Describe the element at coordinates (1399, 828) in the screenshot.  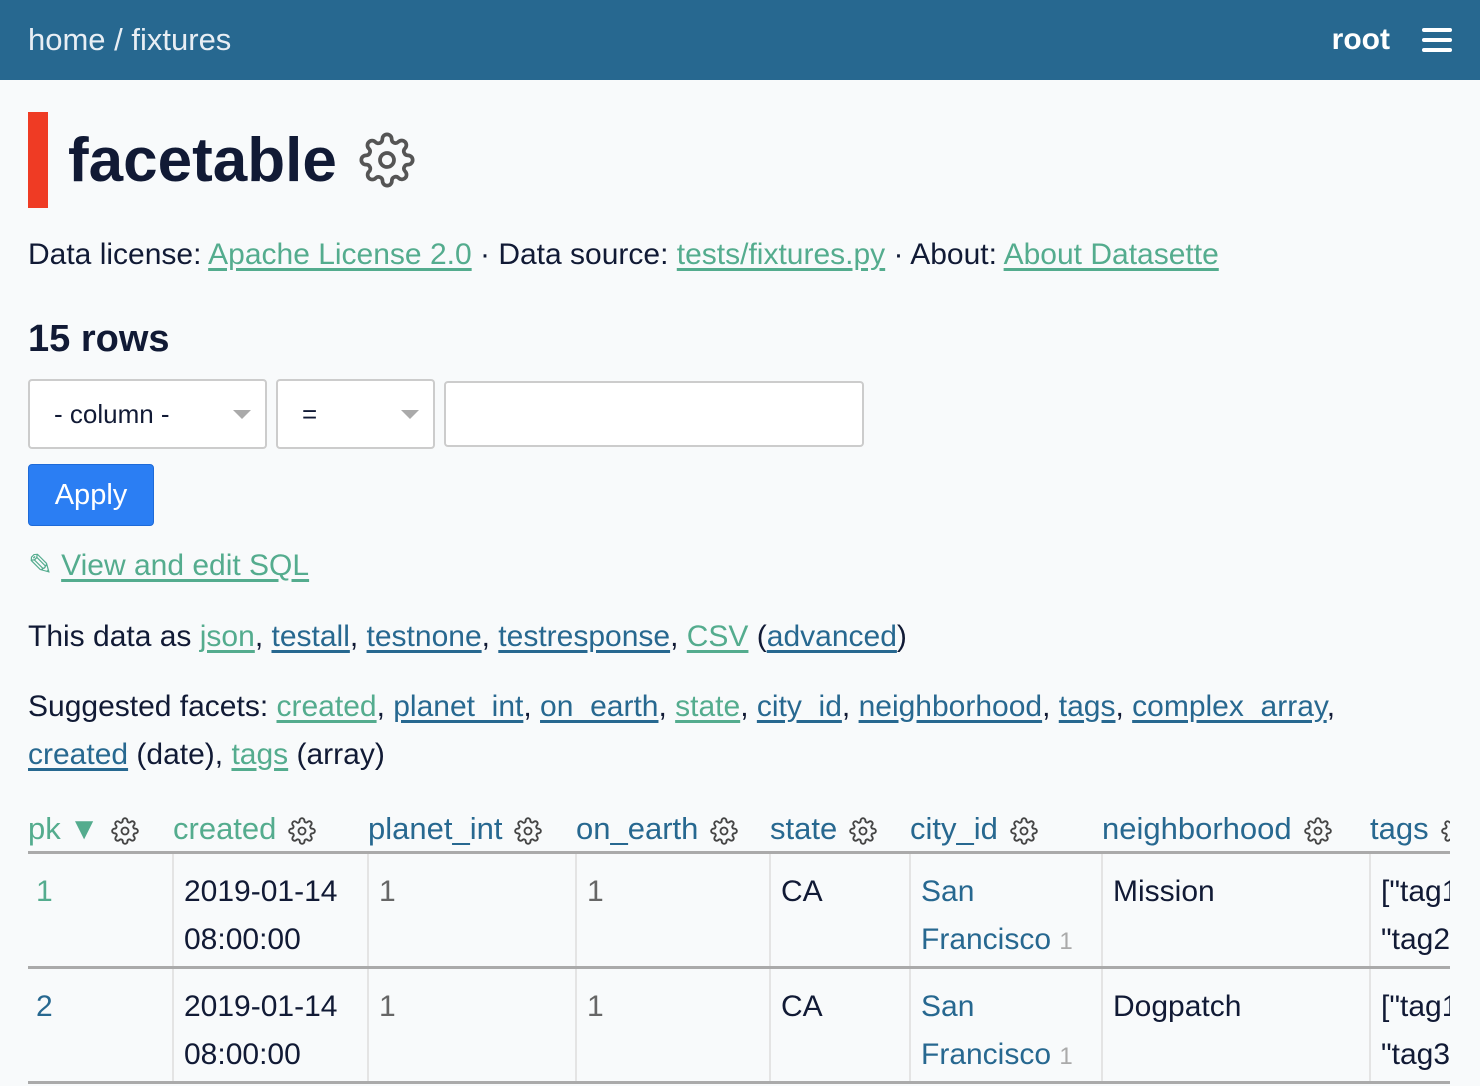
I see `sort-link-tags: tags` at that location.